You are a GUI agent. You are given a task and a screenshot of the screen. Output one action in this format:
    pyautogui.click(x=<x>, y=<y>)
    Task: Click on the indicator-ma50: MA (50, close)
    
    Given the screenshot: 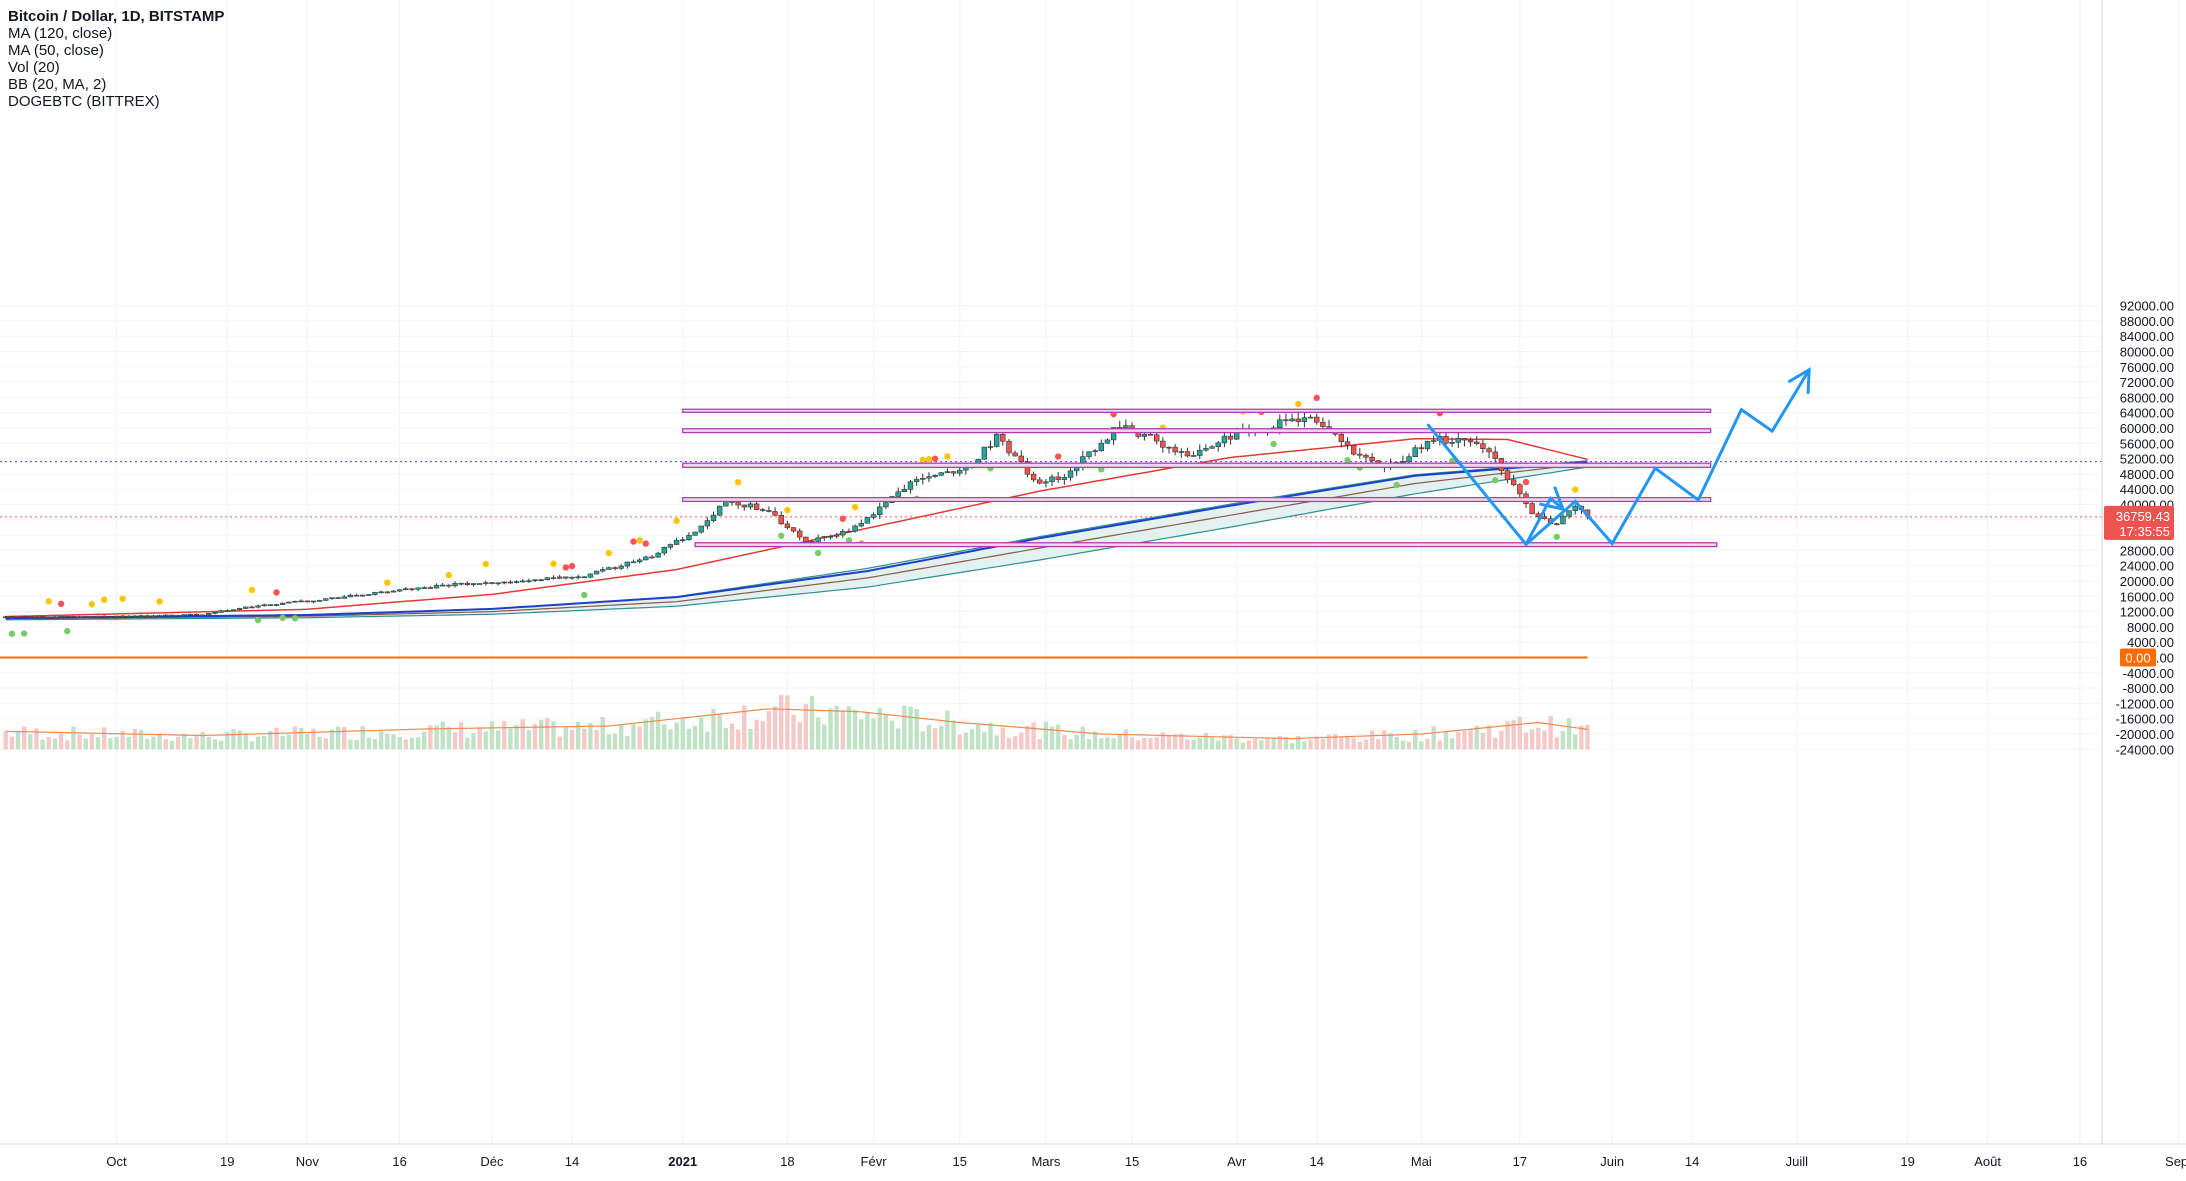 What is the action you would take?
    pyautogui.click(x=56, y=50)
    